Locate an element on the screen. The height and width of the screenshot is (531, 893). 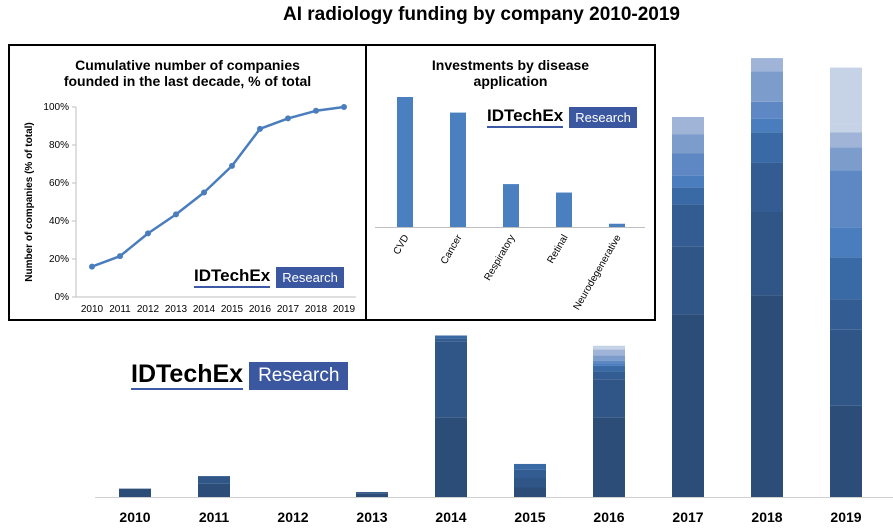
y-tick-label: 40% is located at coordinates (59, 221).